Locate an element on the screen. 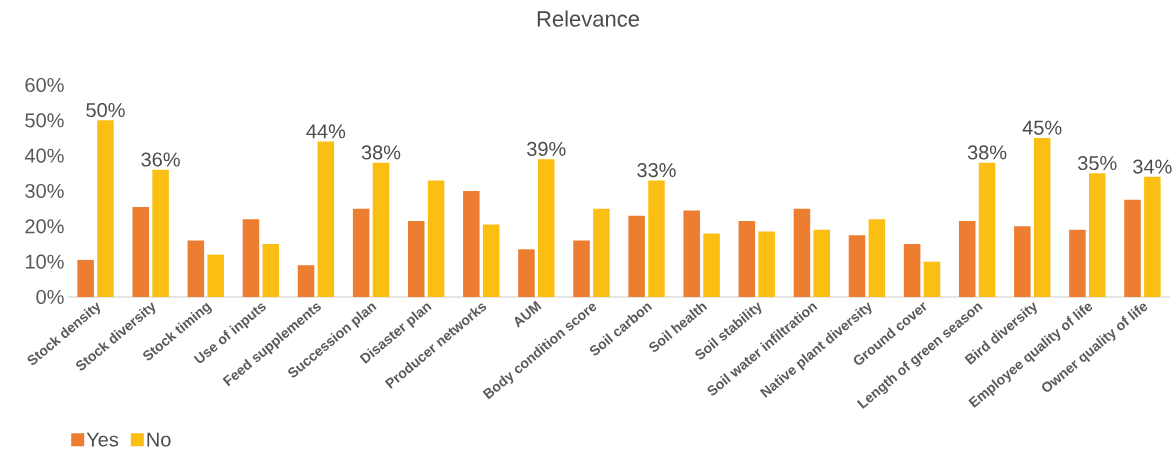  y-tick-label: 10% is located at coordinates (44, 261).